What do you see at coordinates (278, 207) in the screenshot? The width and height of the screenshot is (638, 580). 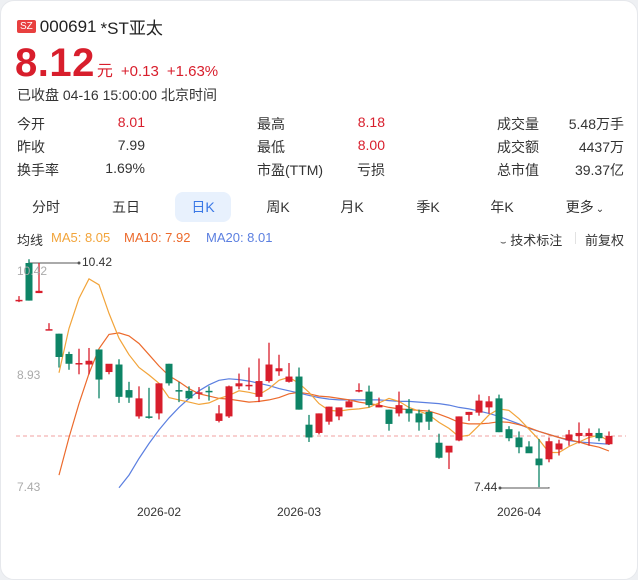 I see `tab-weekly-k: 周K` at bounding box center [278, 207].